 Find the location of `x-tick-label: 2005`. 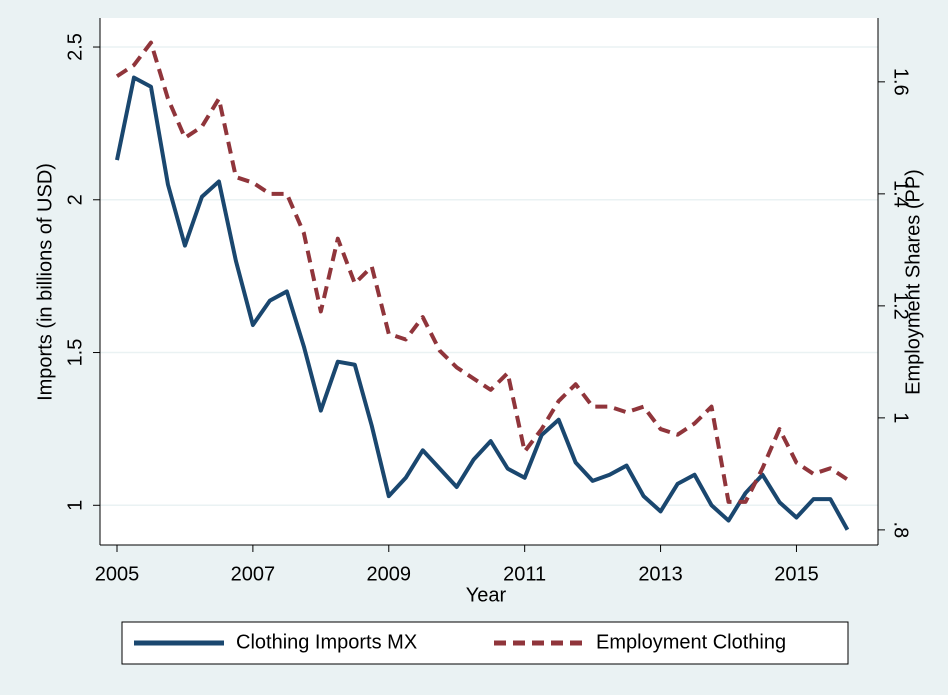

x-tick-label: 2005 is located at coordinates (117, 574).